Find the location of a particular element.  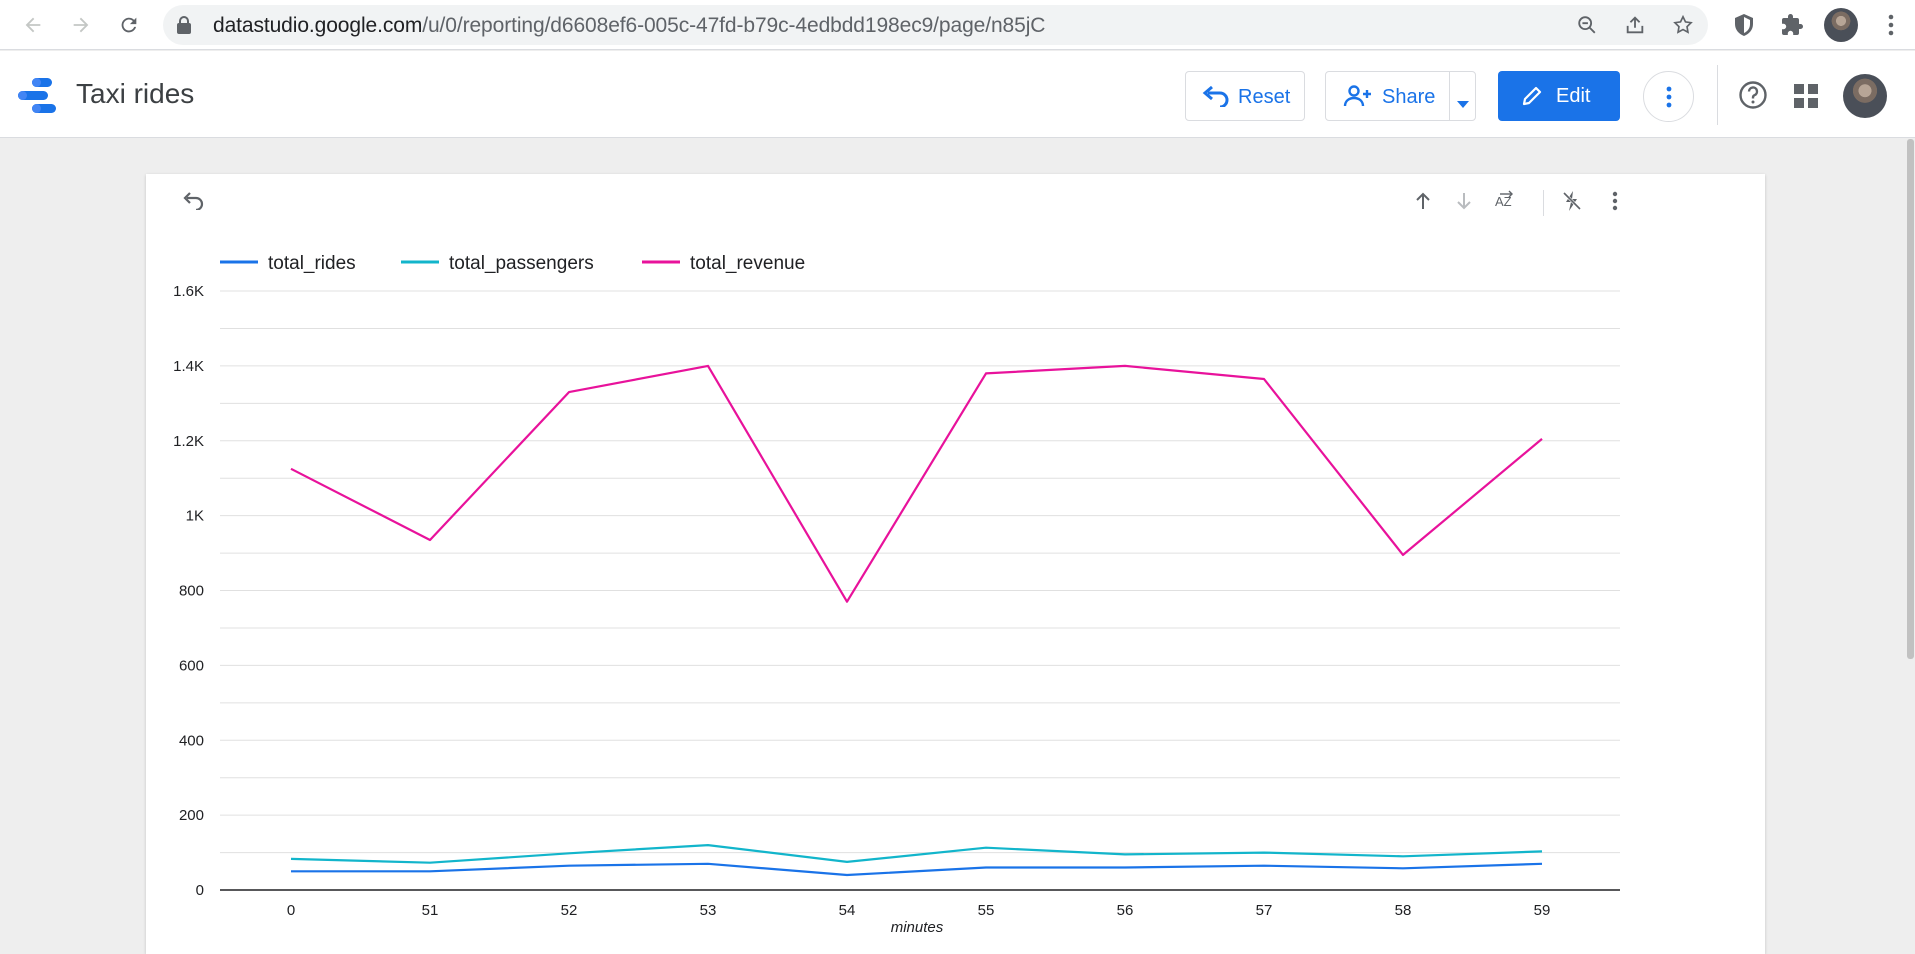

y-tick-label: 1.2K is located at coordinates (188, 441).